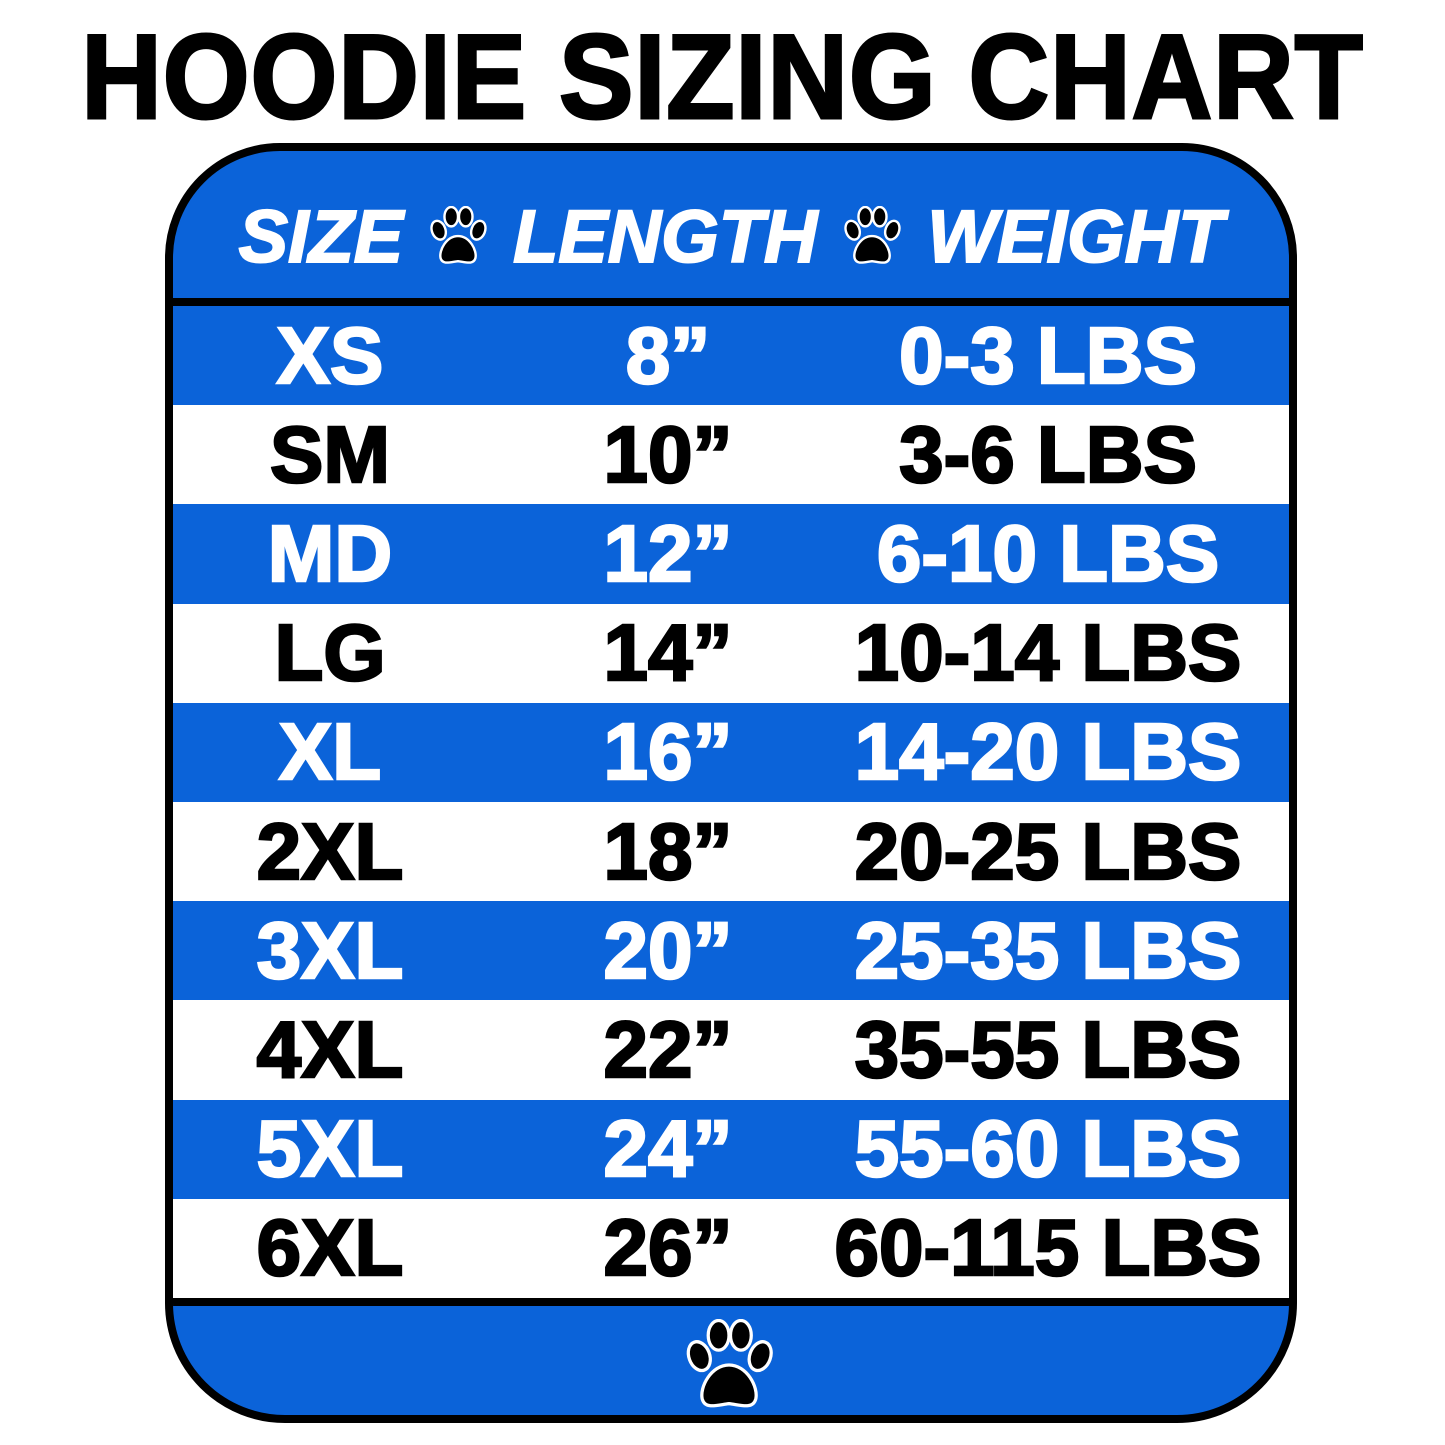 This screenshot has width=1445, height=1445. I want to click on table-row: 6XL 26” 60-115 LBS, so click(731, 1248).